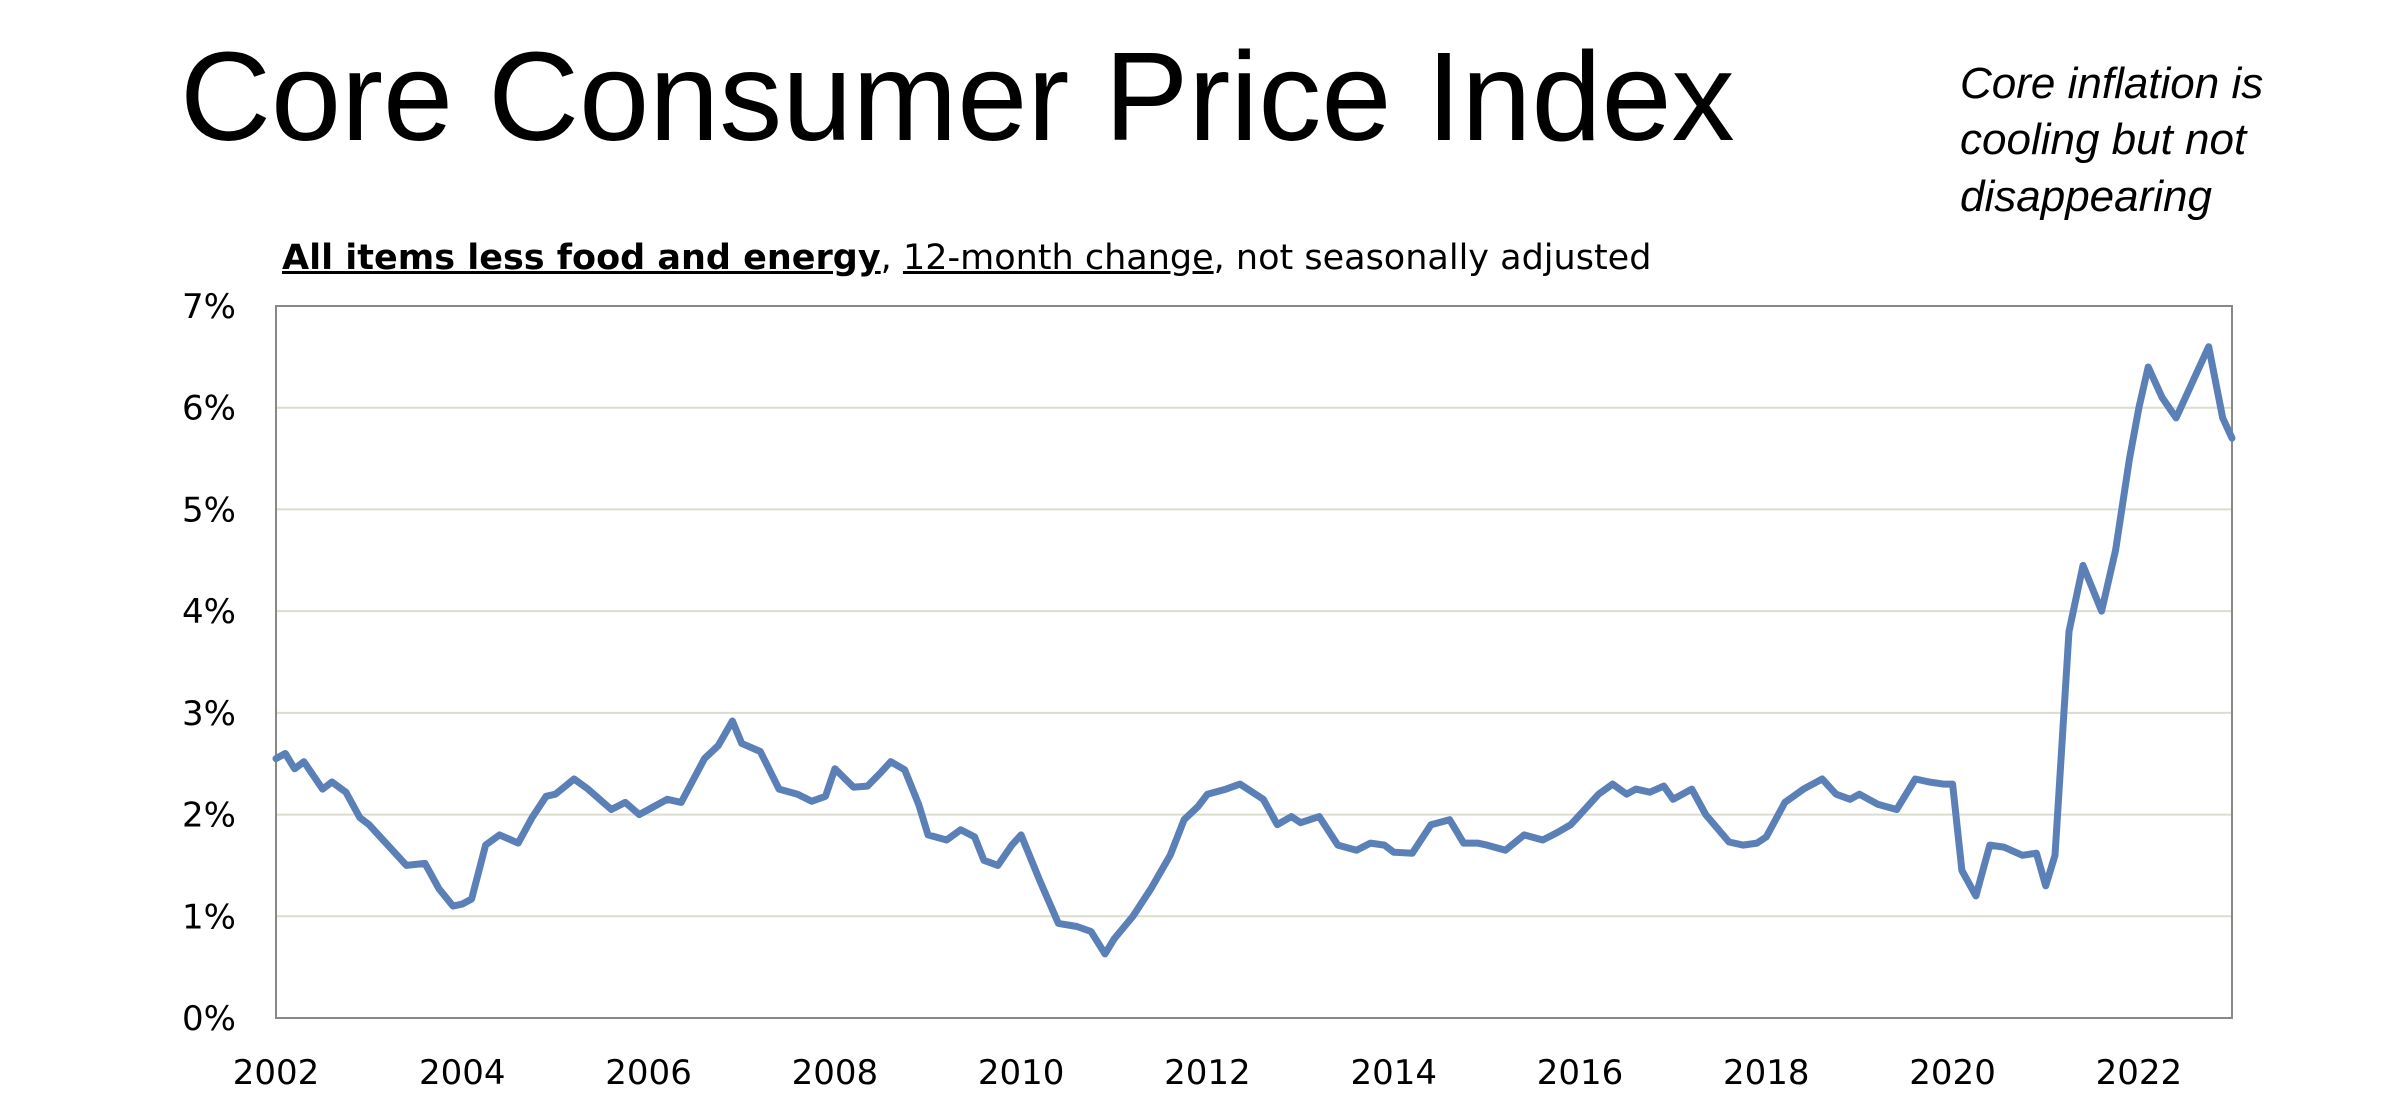 Image resolution: width=2399 pixels, height=1112 pixels. Describe the element at coordinates (209, 612) in the screenshot. I see `y-tick-label: 4%` at that location.